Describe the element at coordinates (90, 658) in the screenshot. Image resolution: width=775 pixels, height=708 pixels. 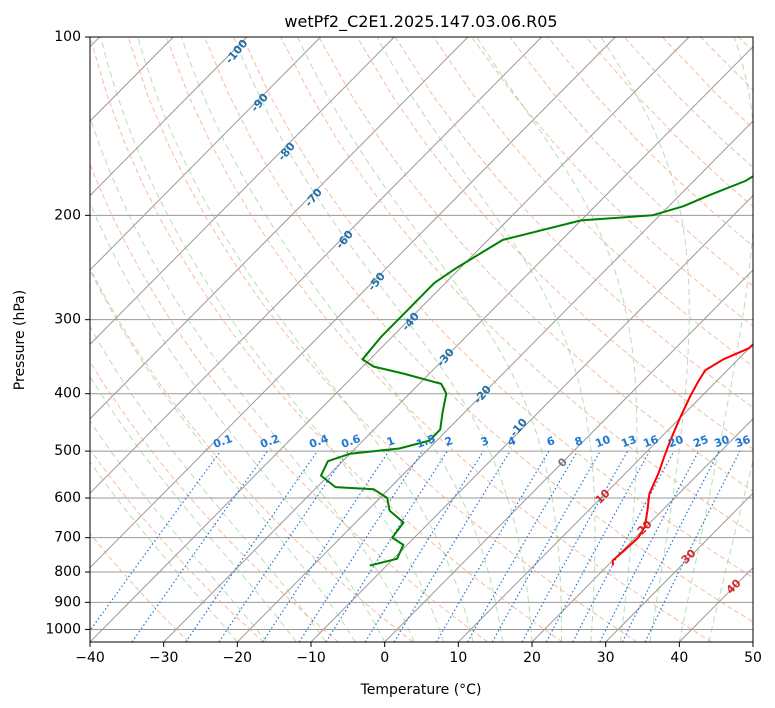
I see `x-tick-label: −40` at that location.